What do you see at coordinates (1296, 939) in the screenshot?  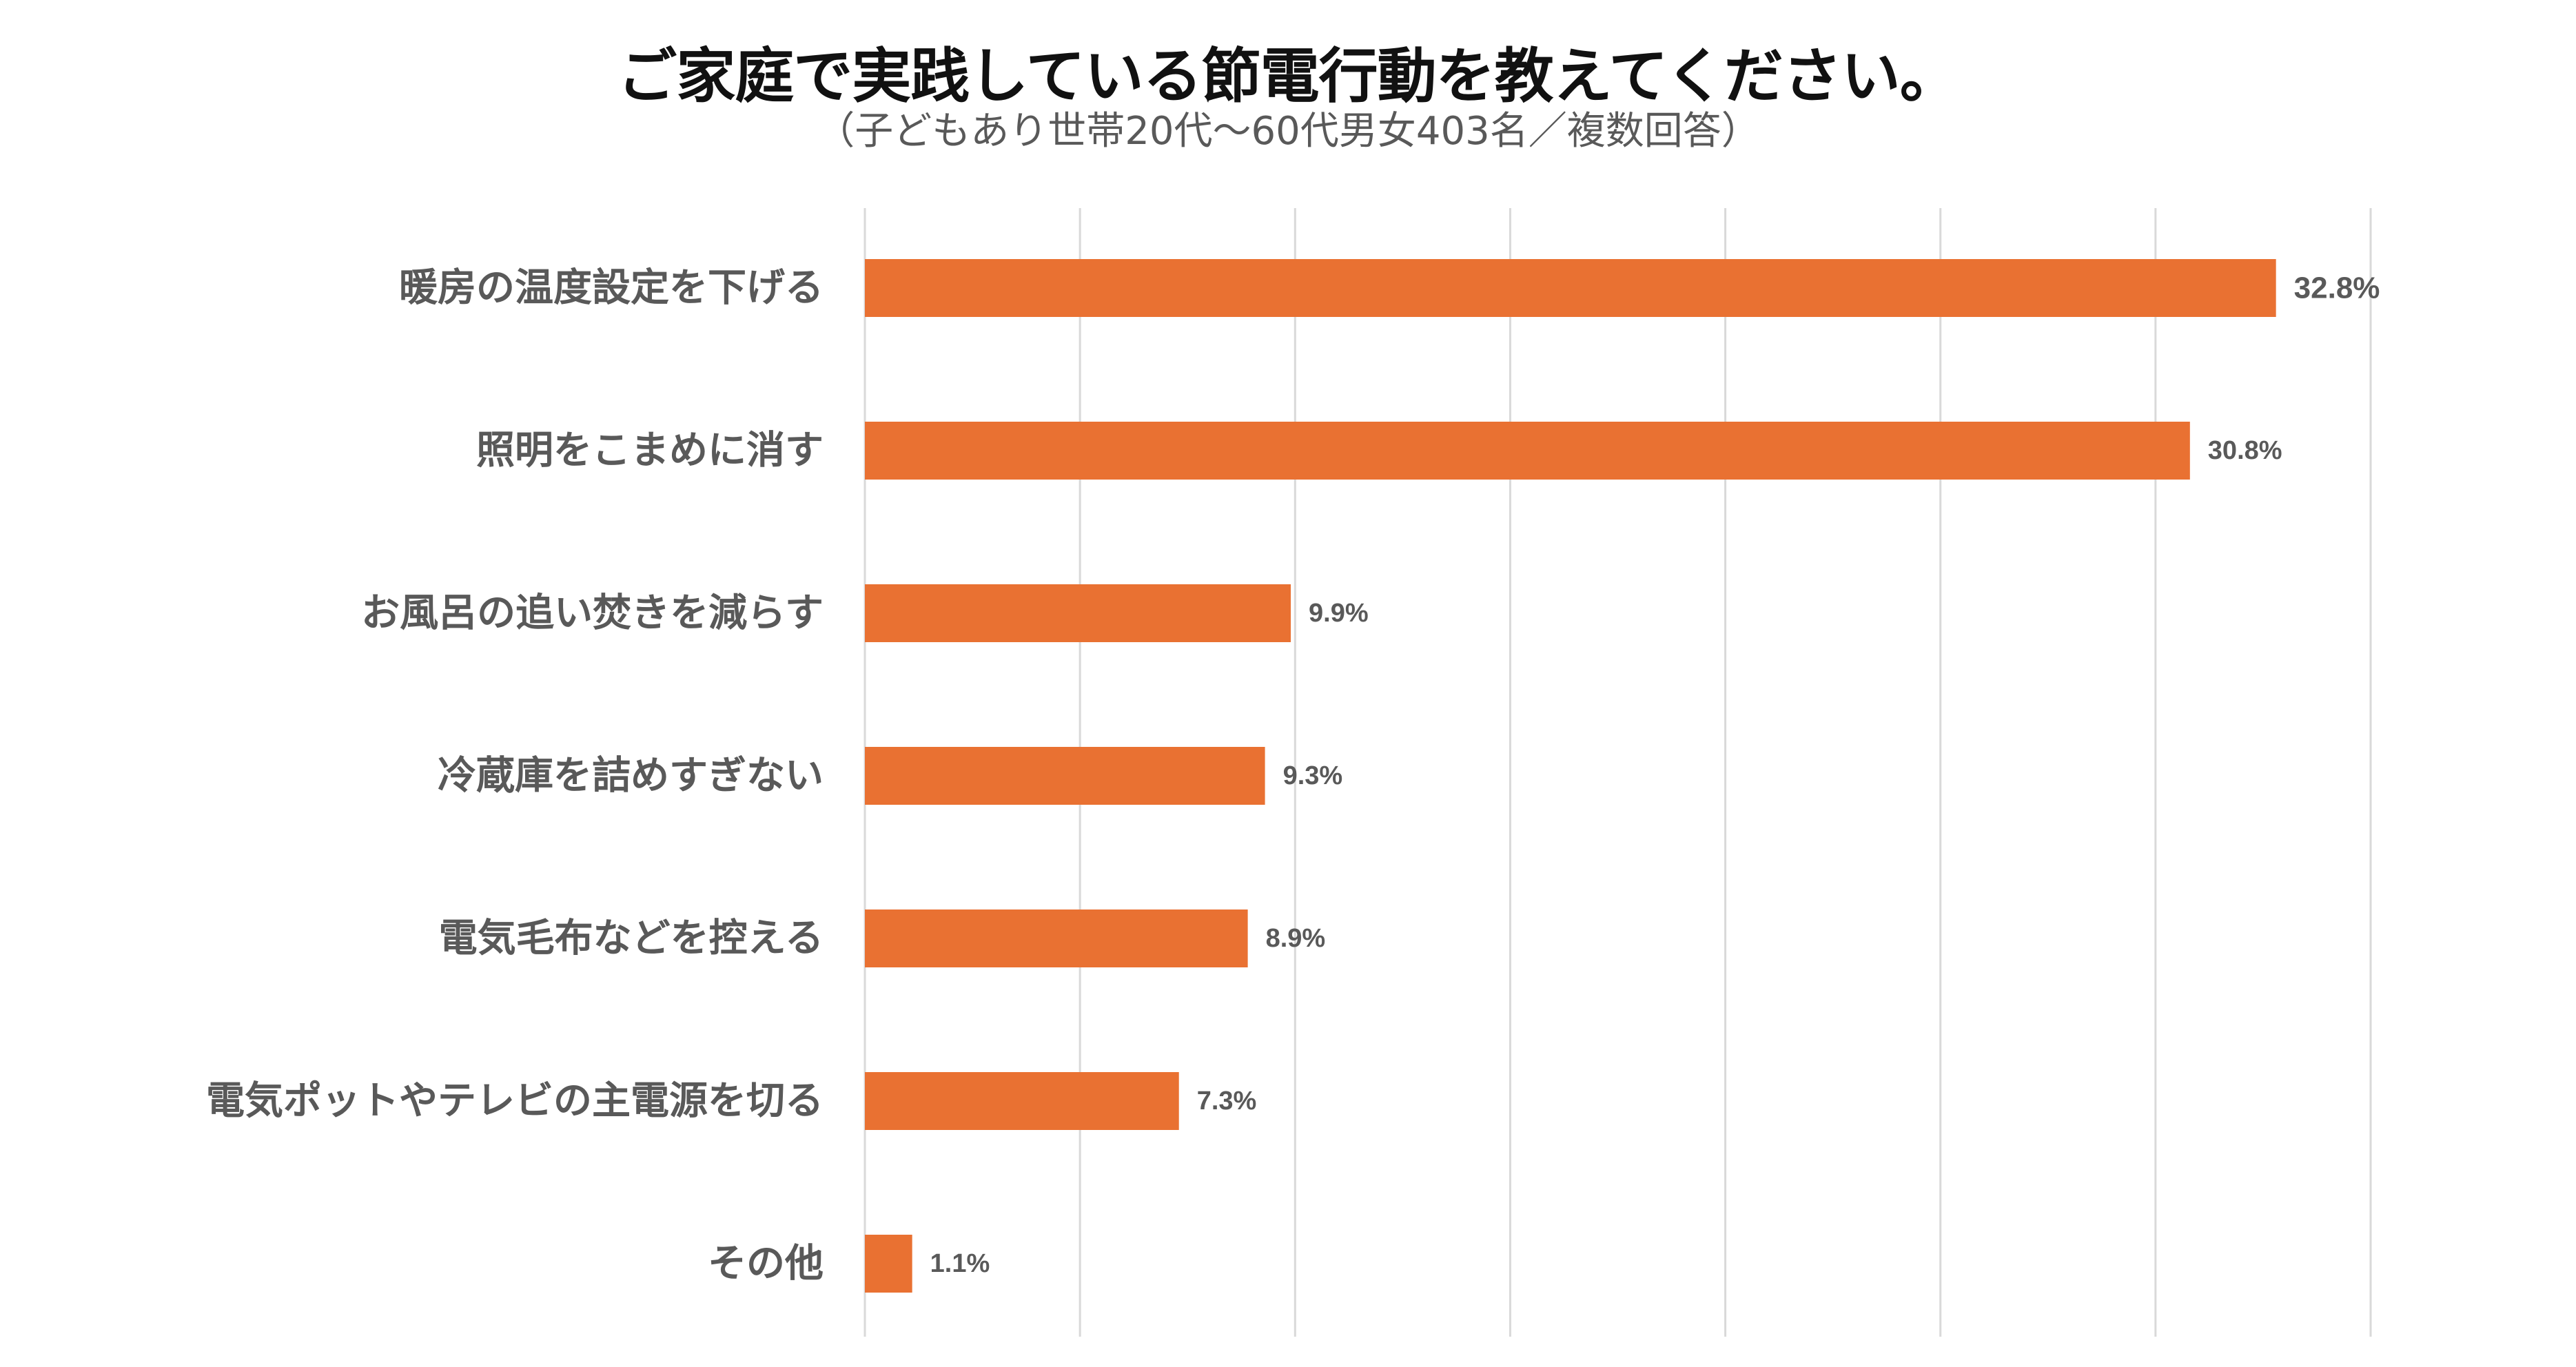 I see `value-label: 8.9%` at bounding box center [1296, 939].